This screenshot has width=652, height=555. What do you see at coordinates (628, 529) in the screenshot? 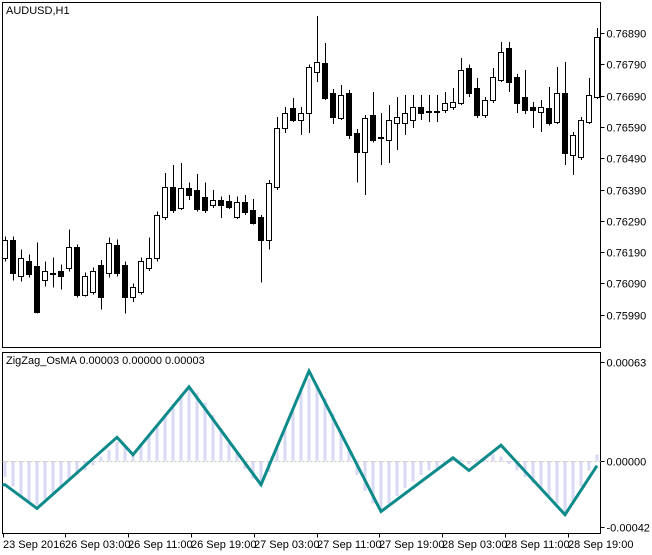
I see `indicator-tick-label: -0.00042` at bounding box center [628, 529].